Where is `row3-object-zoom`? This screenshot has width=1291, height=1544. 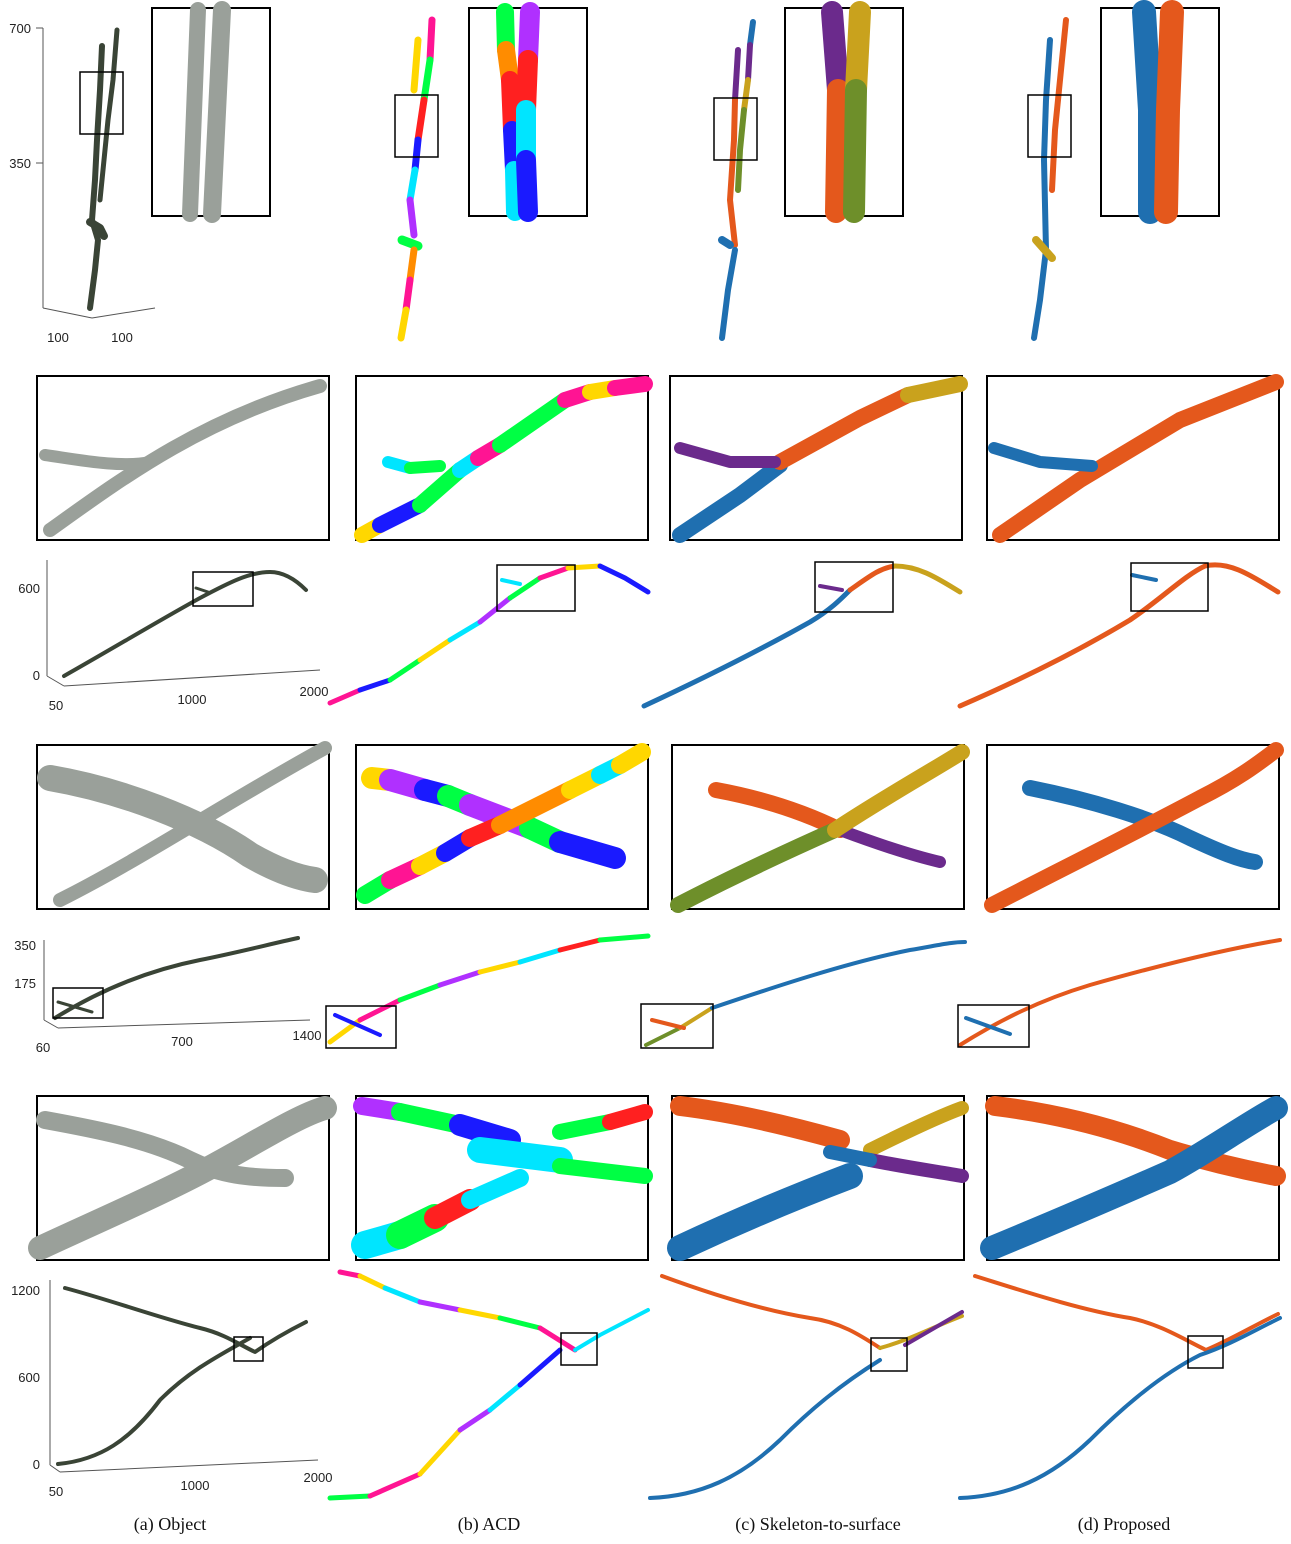
row3-object-zoom is located at coordinates (184, 825).